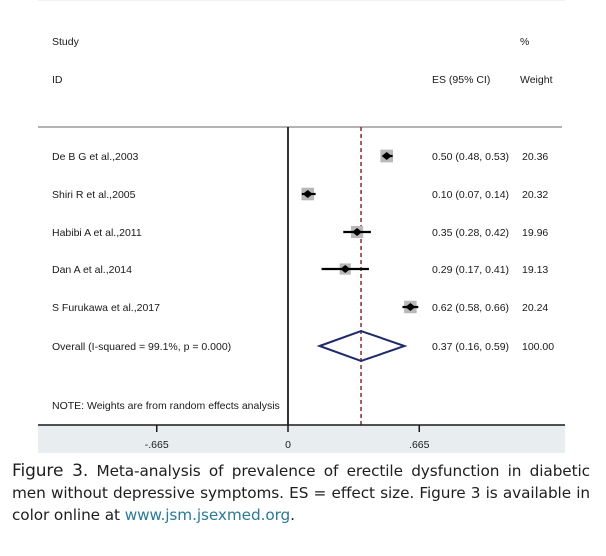  Describe the element at coordinates (470, 347) in the screenshot. I see `overall-es-ci: 0.37 (0.16, 0.59)` at that location.